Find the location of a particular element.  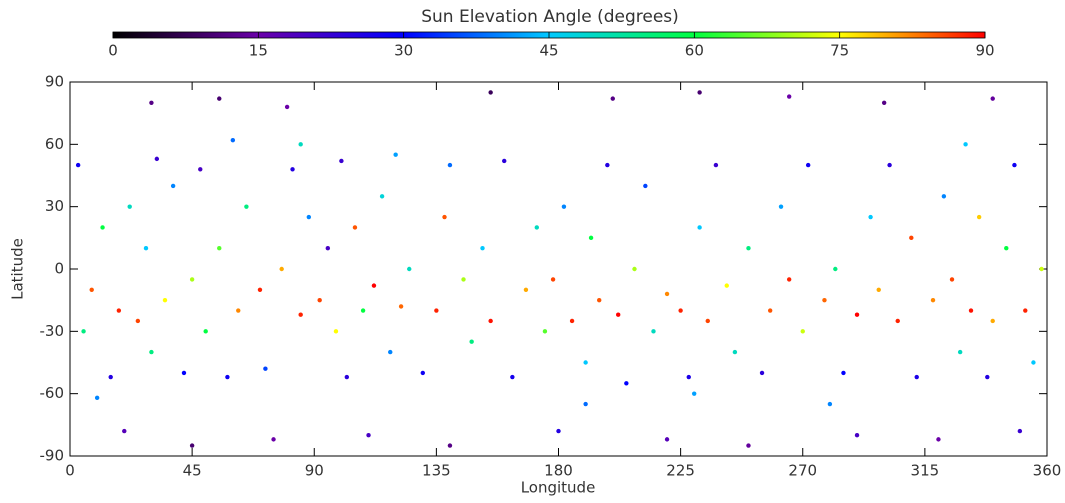

x-tick-label: 90 is located at coordinates (314, 471).